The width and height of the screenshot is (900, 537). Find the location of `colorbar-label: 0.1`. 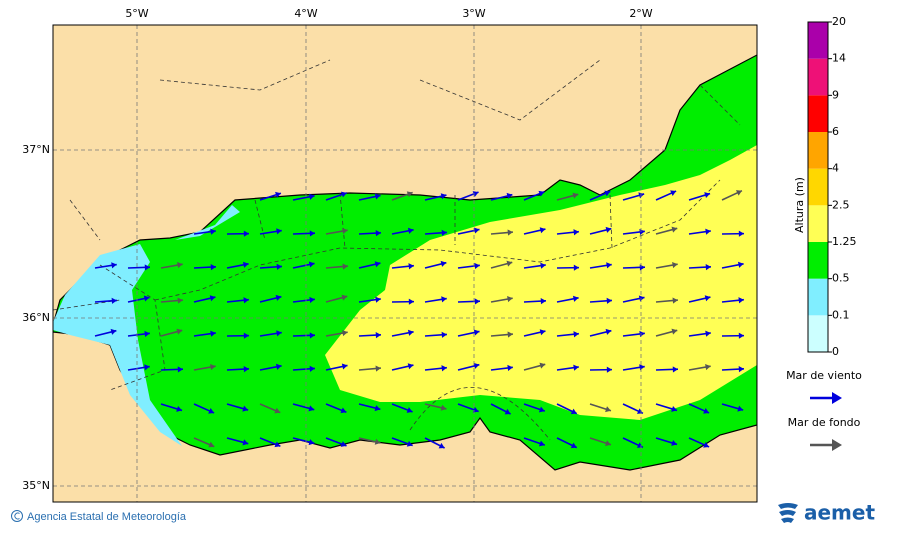

colorbar-label: 0.1 is located at coordinates (841, 314).